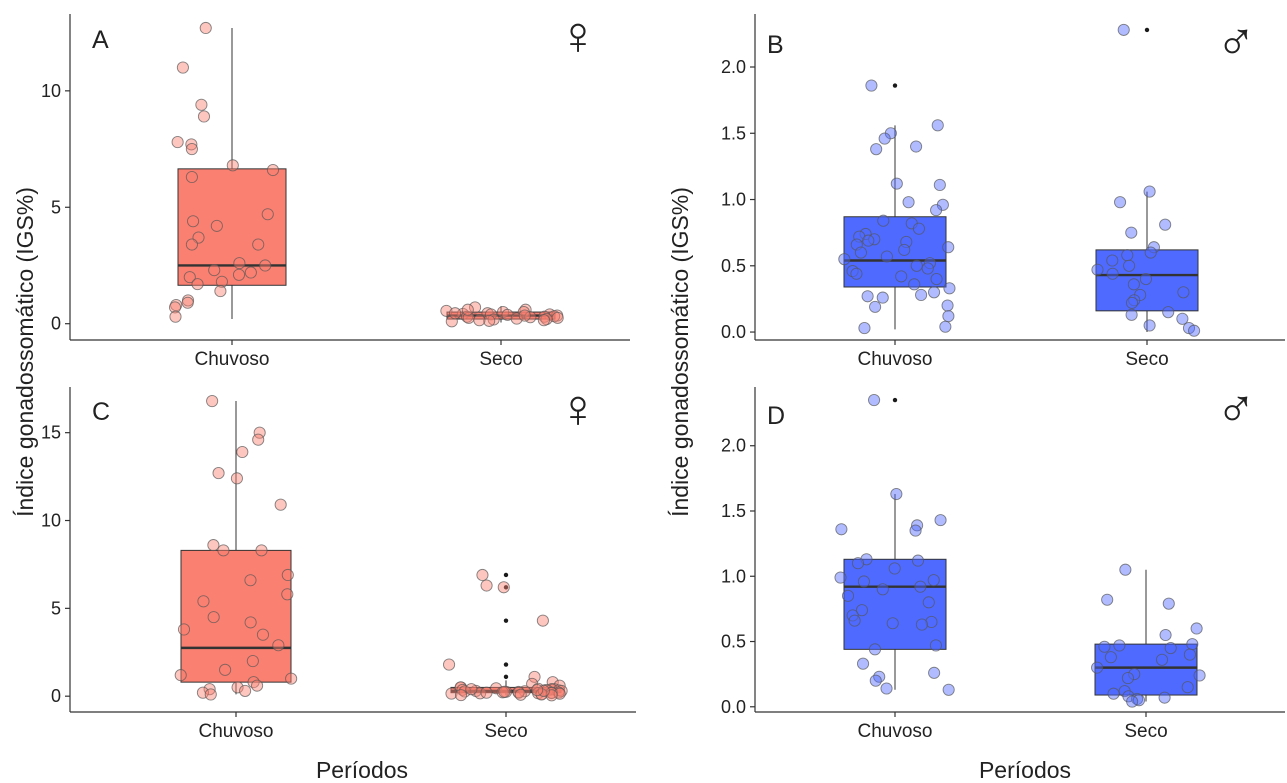 Image resolution: width=1287 pixels, height=783 pixels. What do you see at coordinates (775, 45) in the screenshot?
I see `panel-letter: B` at bounding box center [775, 45].